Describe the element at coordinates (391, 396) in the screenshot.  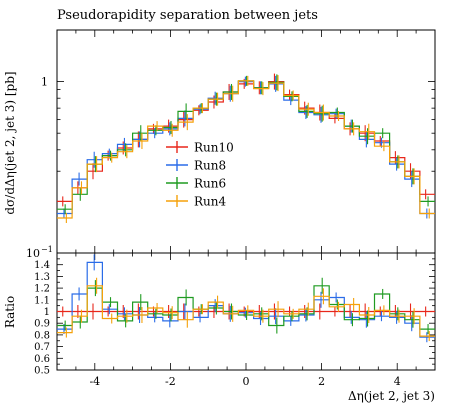
I see `x-axis-label: Δη(jet 2, jet 3)` at that location.